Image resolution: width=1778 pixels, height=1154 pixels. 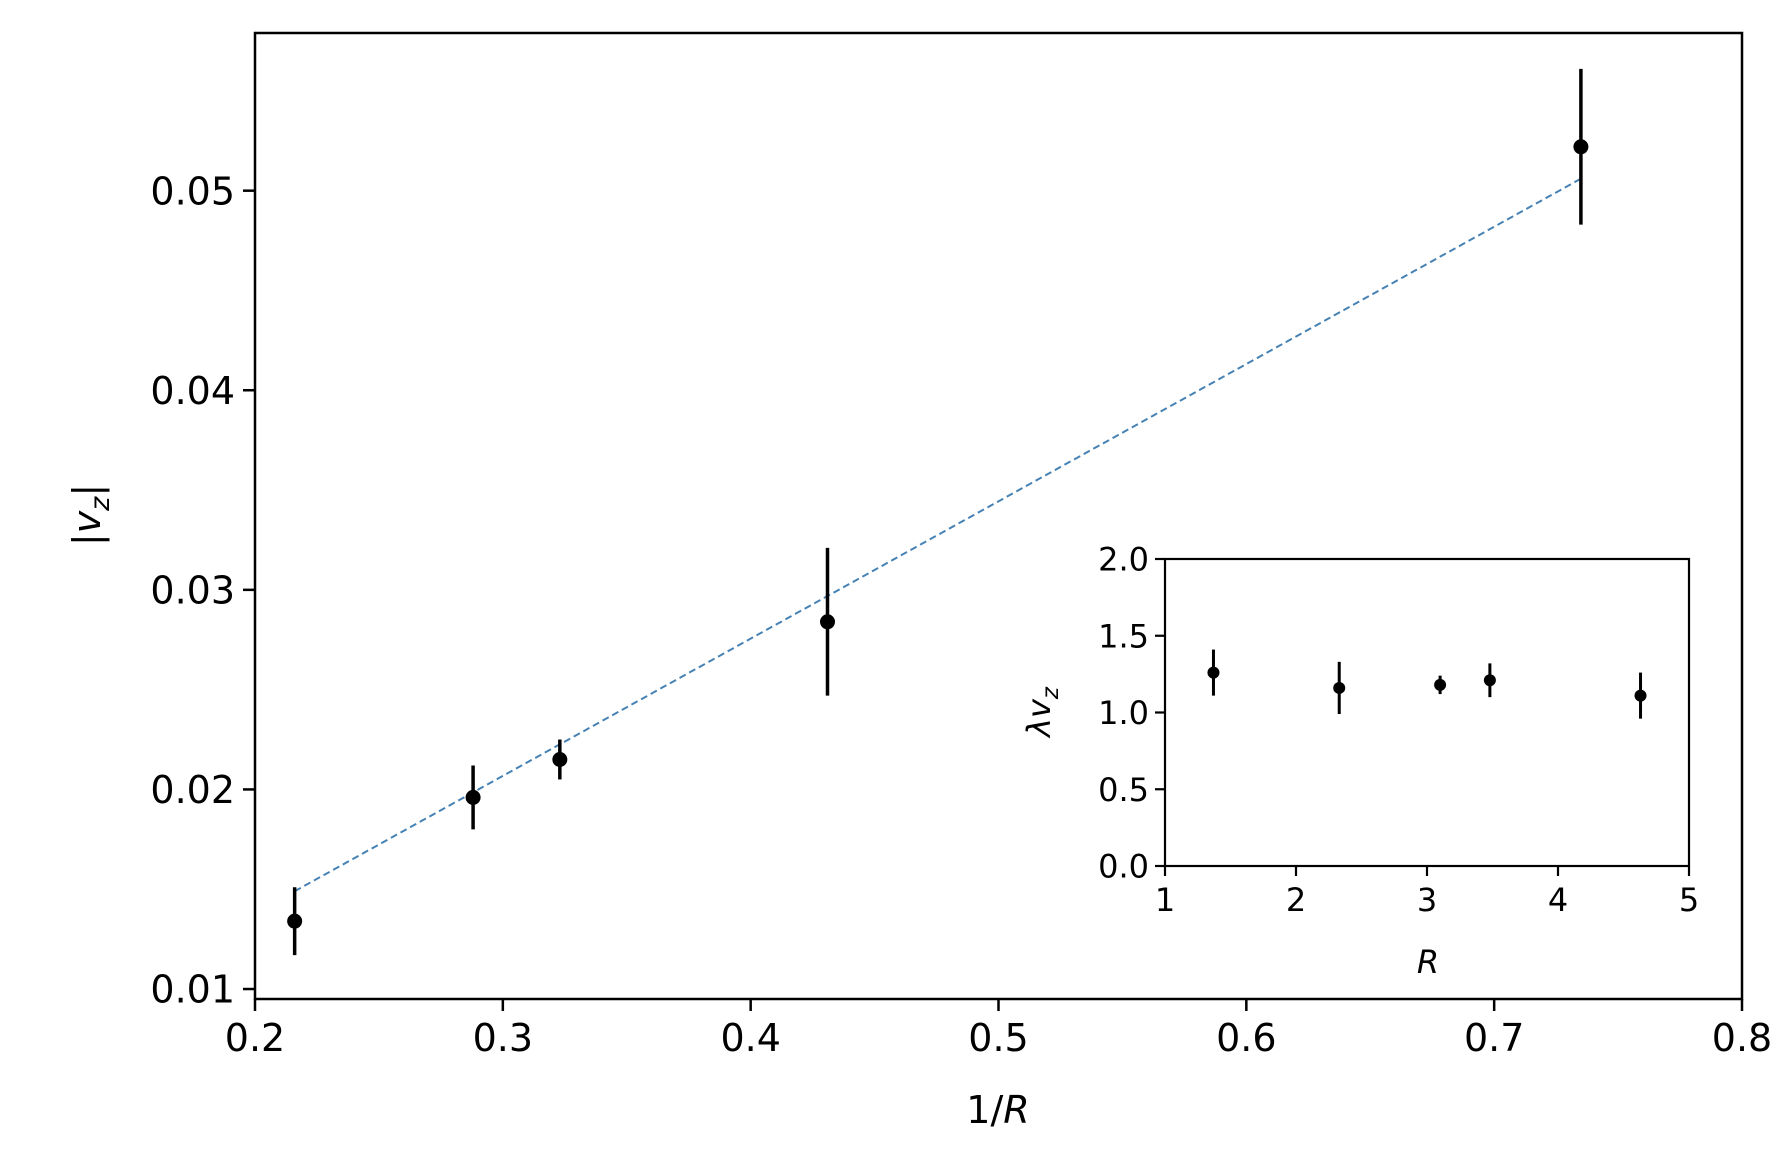 What do you see at coordinates (1165, 900) in the screenshot?
I see `inset-x-tick-label: 1` at bounding box center [1165, 900].